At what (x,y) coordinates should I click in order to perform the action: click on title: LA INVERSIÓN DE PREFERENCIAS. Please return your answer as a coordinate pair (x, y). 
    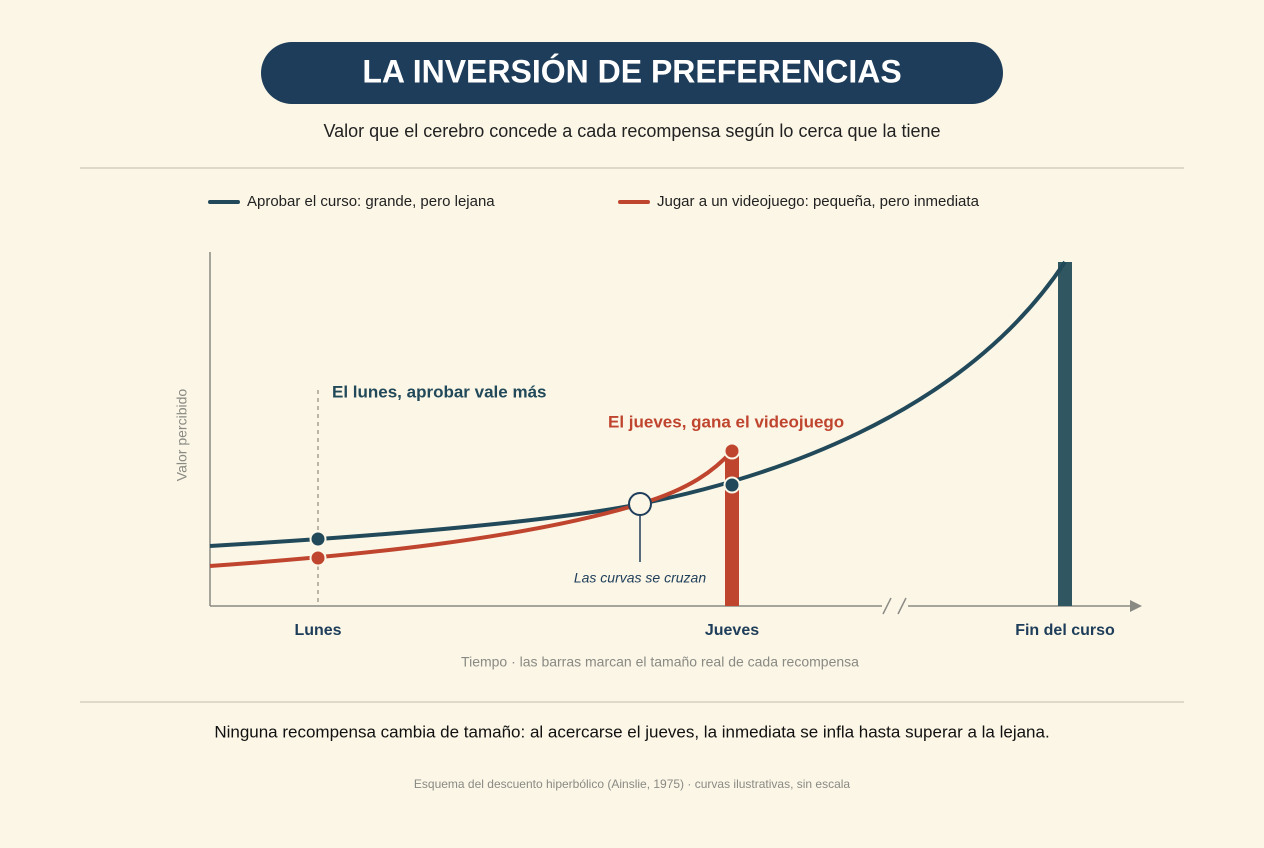
    Looking at the image, I should click on (631, 71).